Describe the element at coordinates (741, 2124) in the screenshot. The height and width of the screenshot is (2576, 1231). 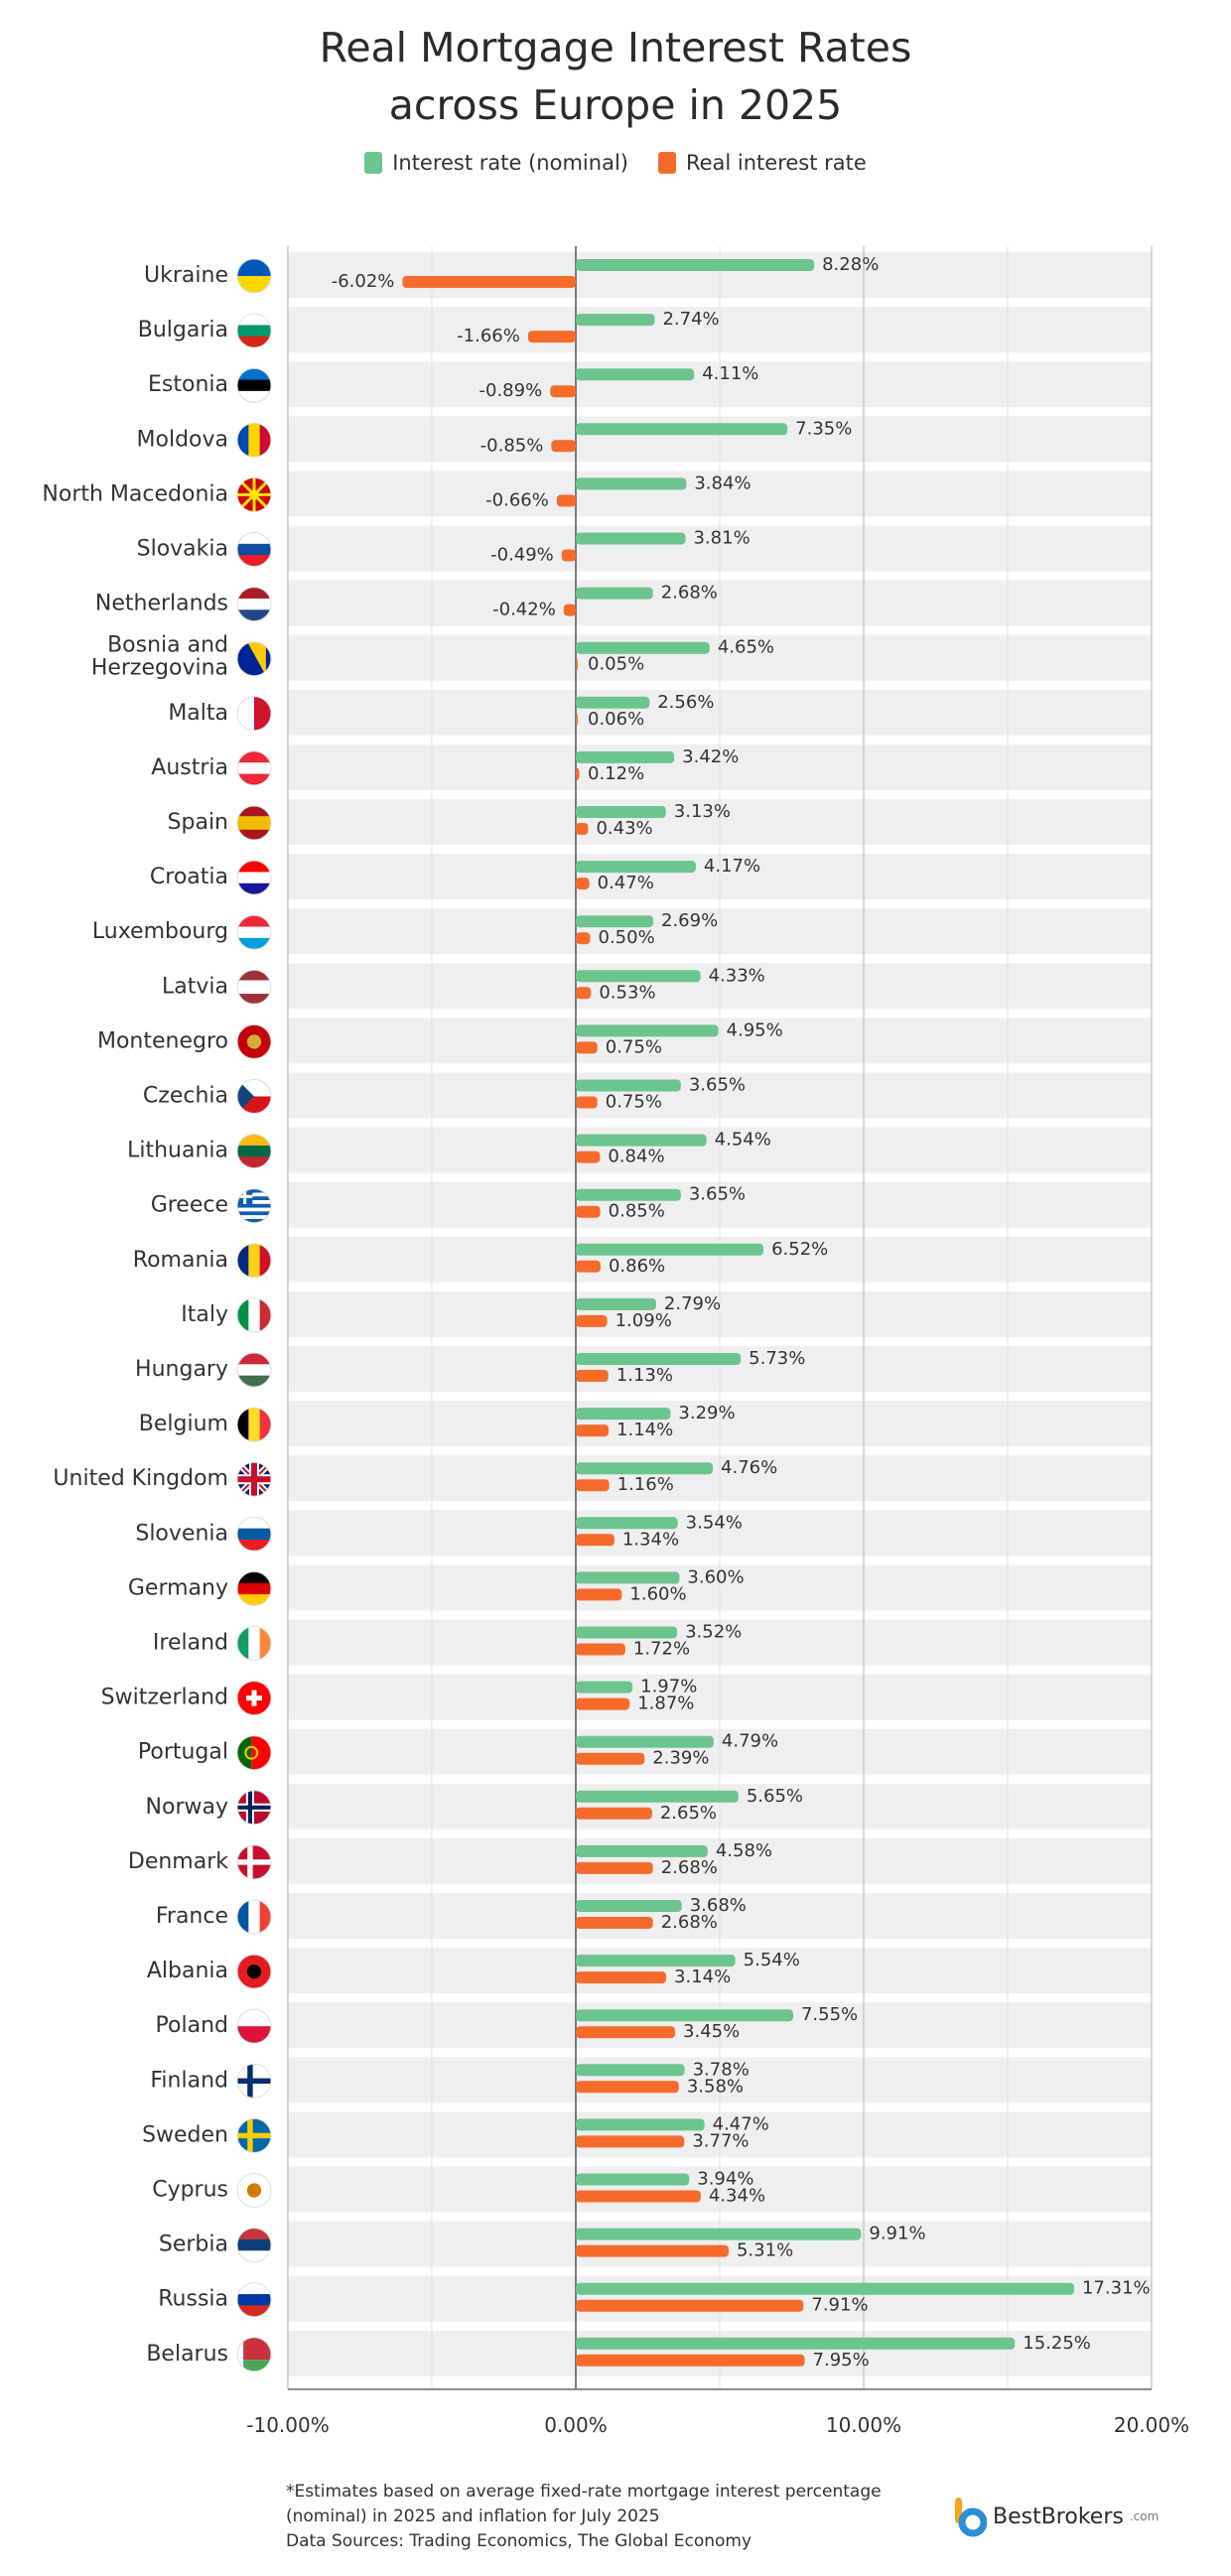
I see `value-label-nominal: 4.47%` at that location.